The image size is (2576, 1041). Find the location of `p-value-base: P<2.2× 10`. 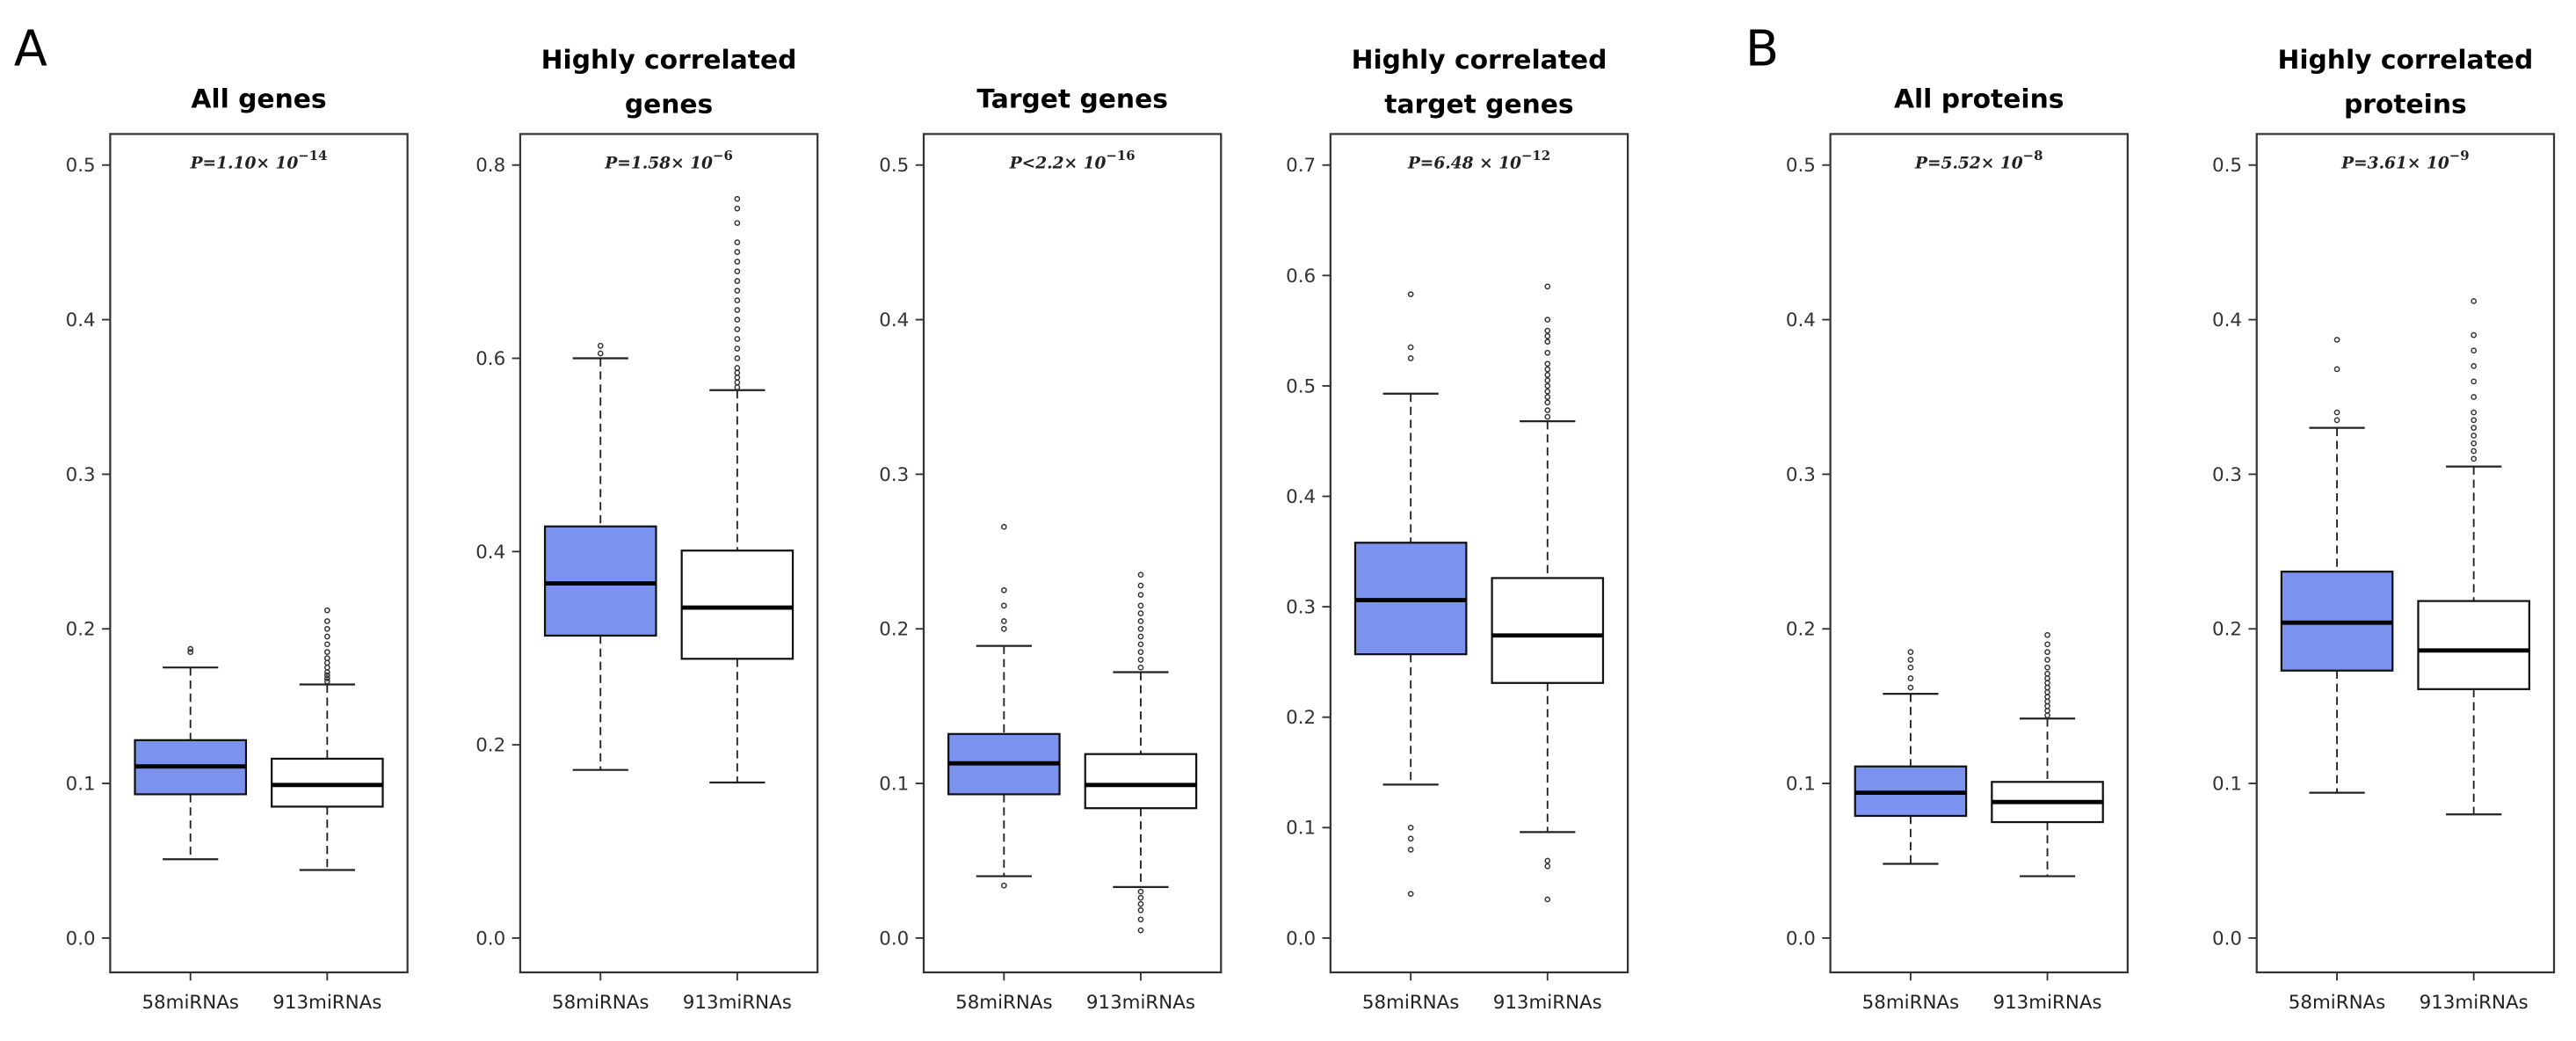

p-value-base: P<2.2× 10 is located at coordinates (1058, 163).